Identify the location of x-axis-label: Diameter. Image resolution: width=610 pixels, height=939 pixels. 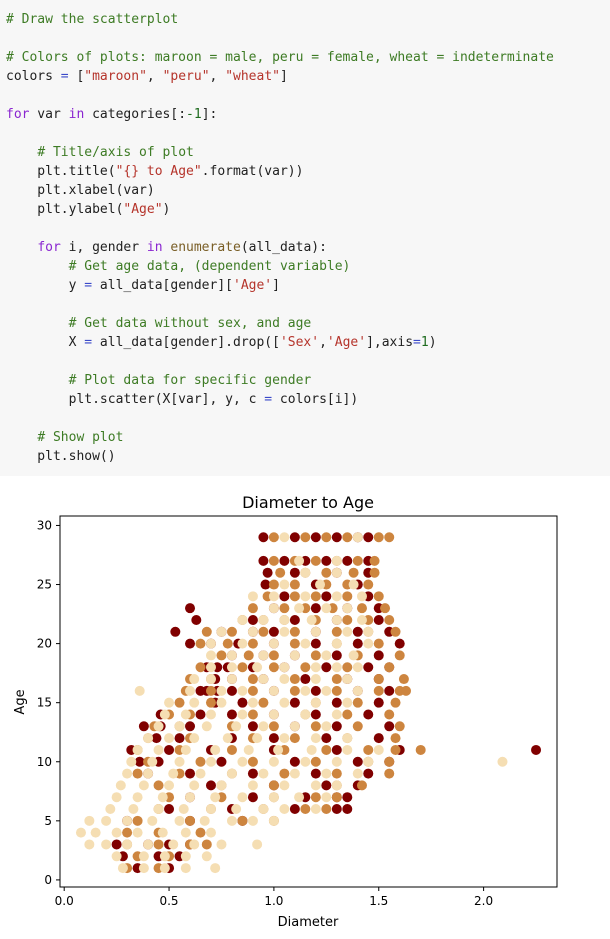
(308, 922).